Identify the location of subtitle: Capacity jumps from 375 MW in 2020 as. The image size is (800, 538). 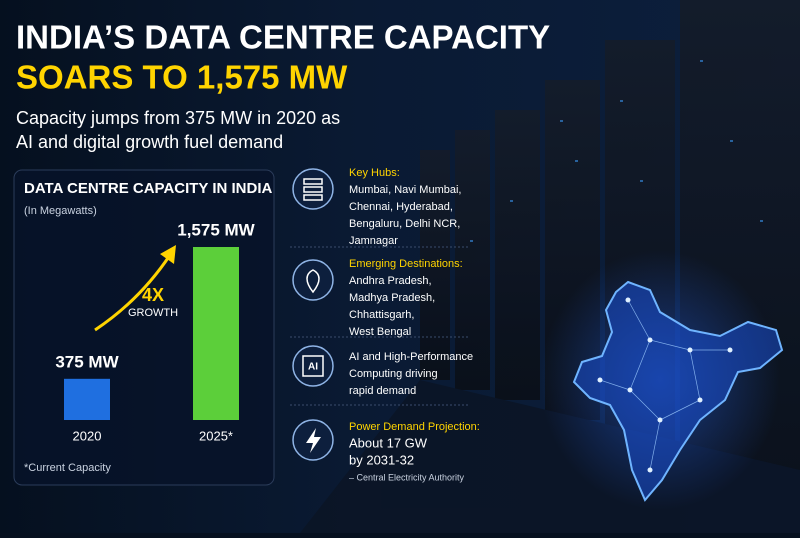
(178, 118).